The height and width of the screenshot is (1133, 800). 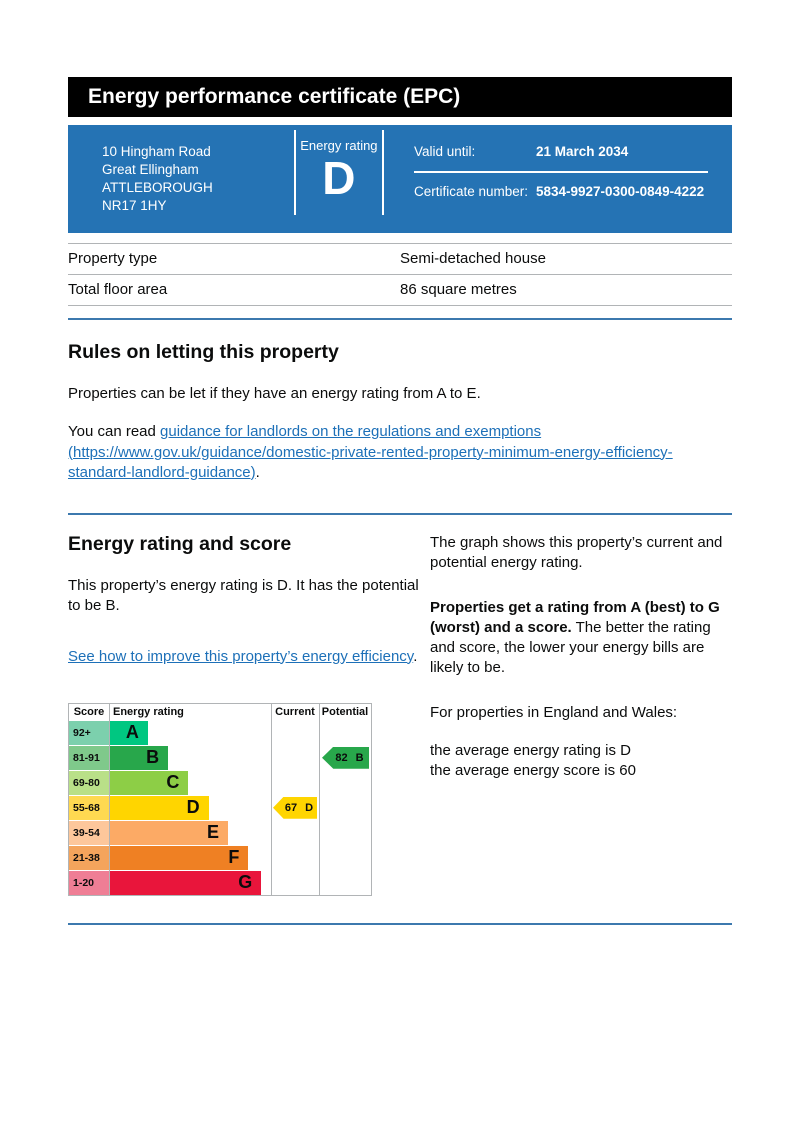 I want to click on chart-header-score: Score, so click(x=89, y=712).